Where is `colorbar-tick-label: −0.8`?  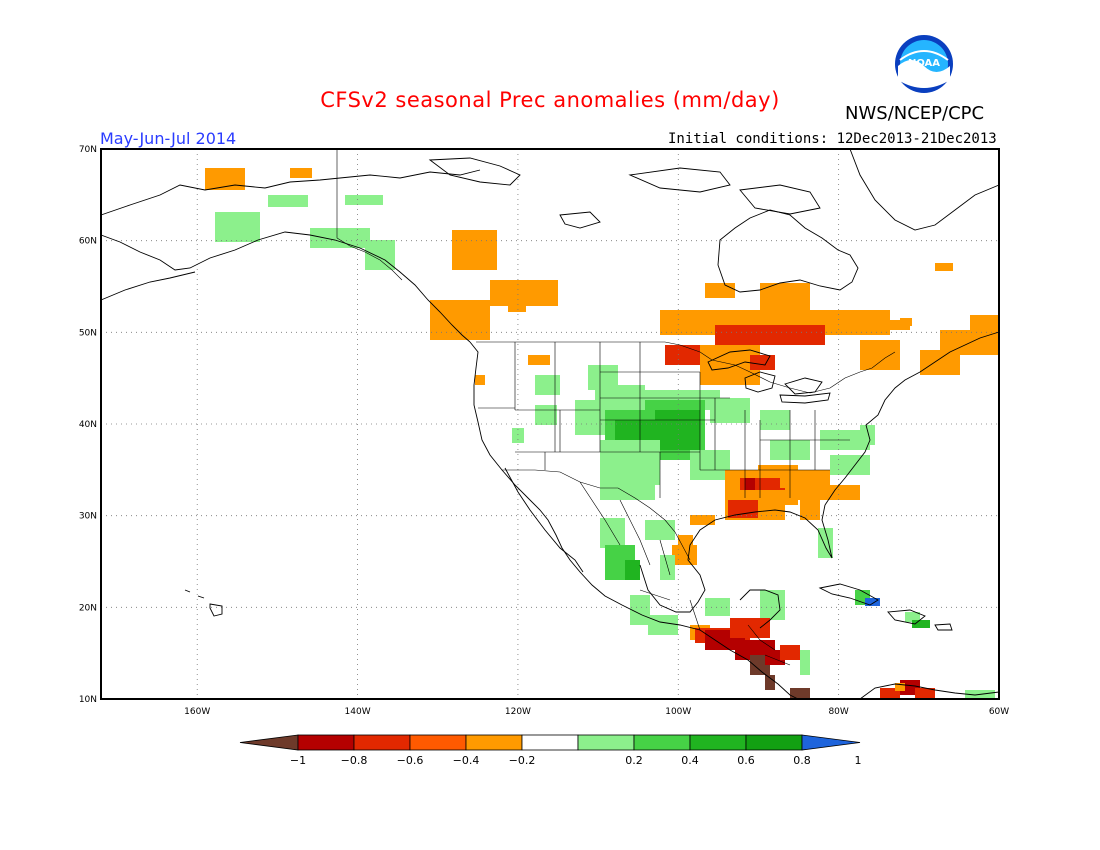
colorbar-tick-label: −0.8 is located at coordinates (354, 760).